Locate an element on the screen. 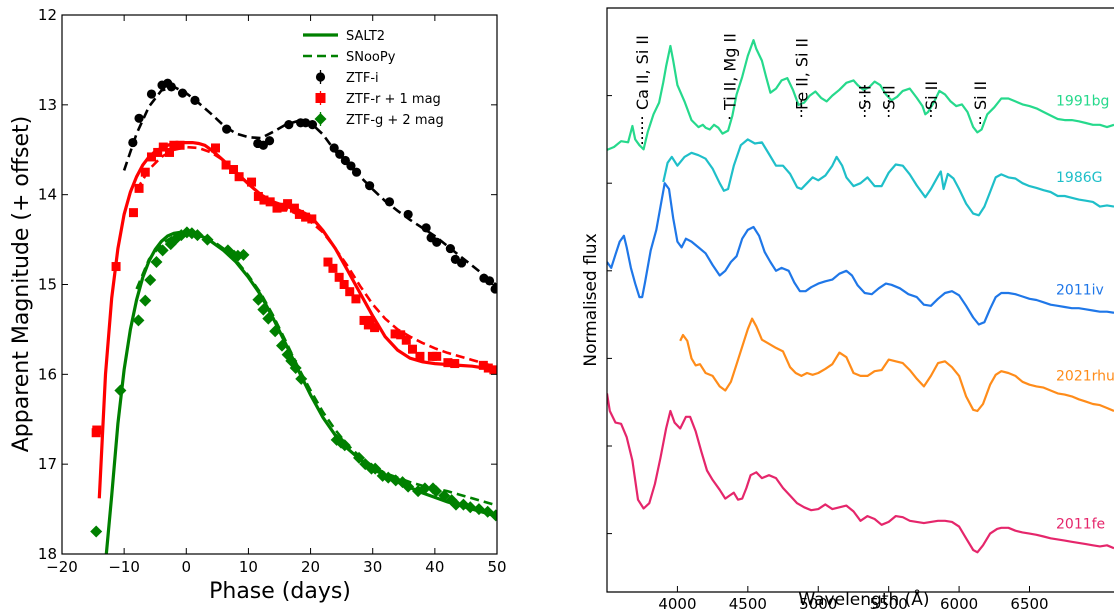  light-curve-y-axis-label: Apparent Magnitude (+ offset) is located at coordinates (21, 284).